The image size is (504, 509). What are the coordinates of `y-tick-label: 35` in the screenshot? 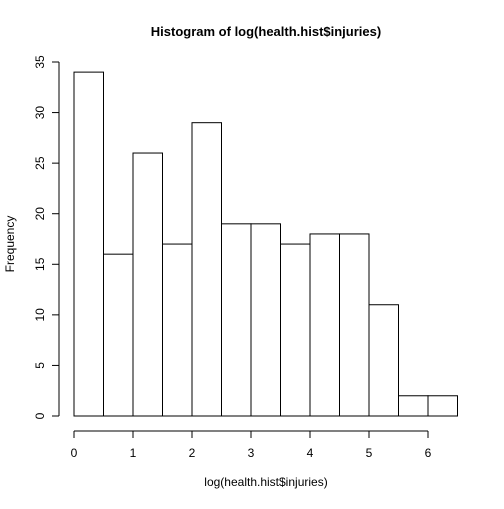 It's located at (40, 62).